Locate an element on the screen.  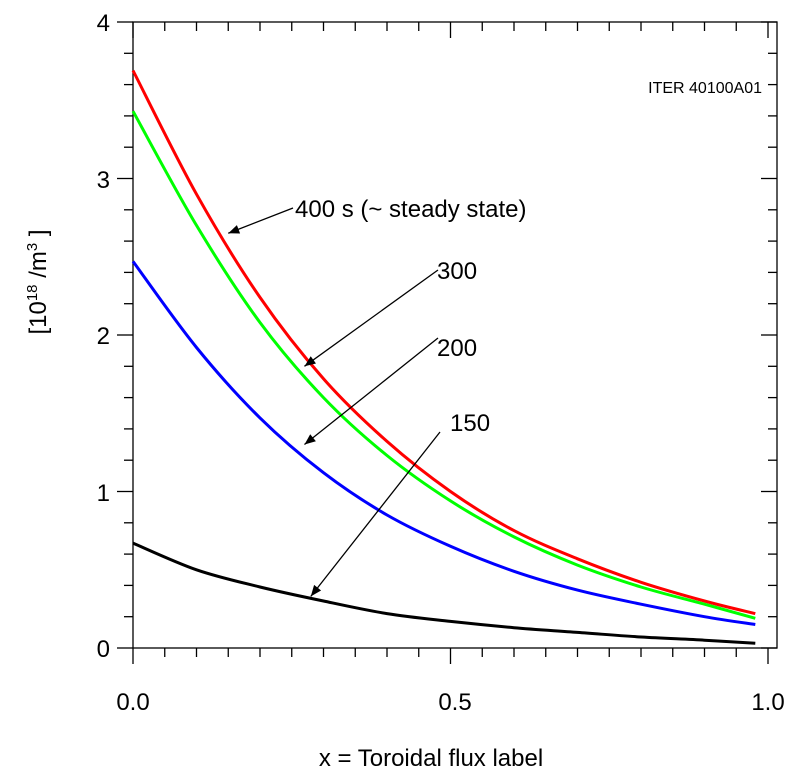
ytick-label-1: 1 is located at coordinates (103, 493).